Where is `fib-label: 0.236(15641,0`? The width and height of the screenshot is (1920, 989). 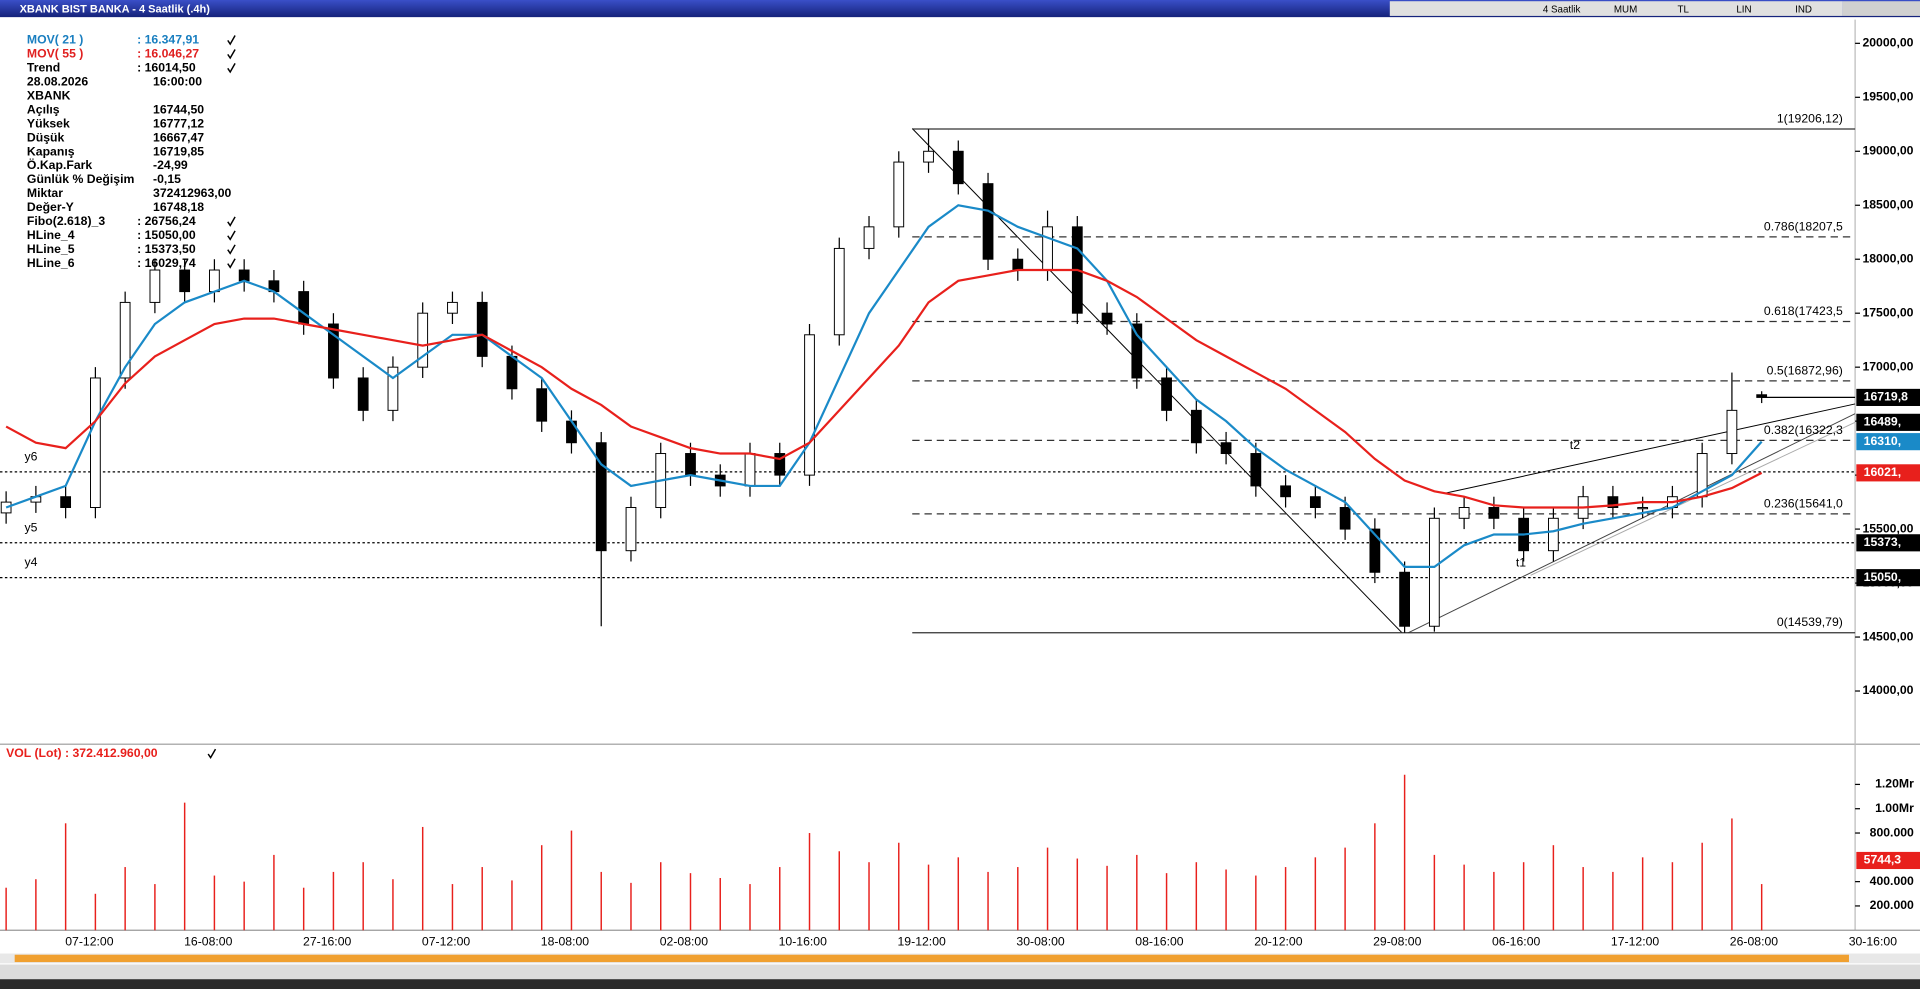 fib-label: 0.236(15641,0 is located at coordinates (1803, 503).